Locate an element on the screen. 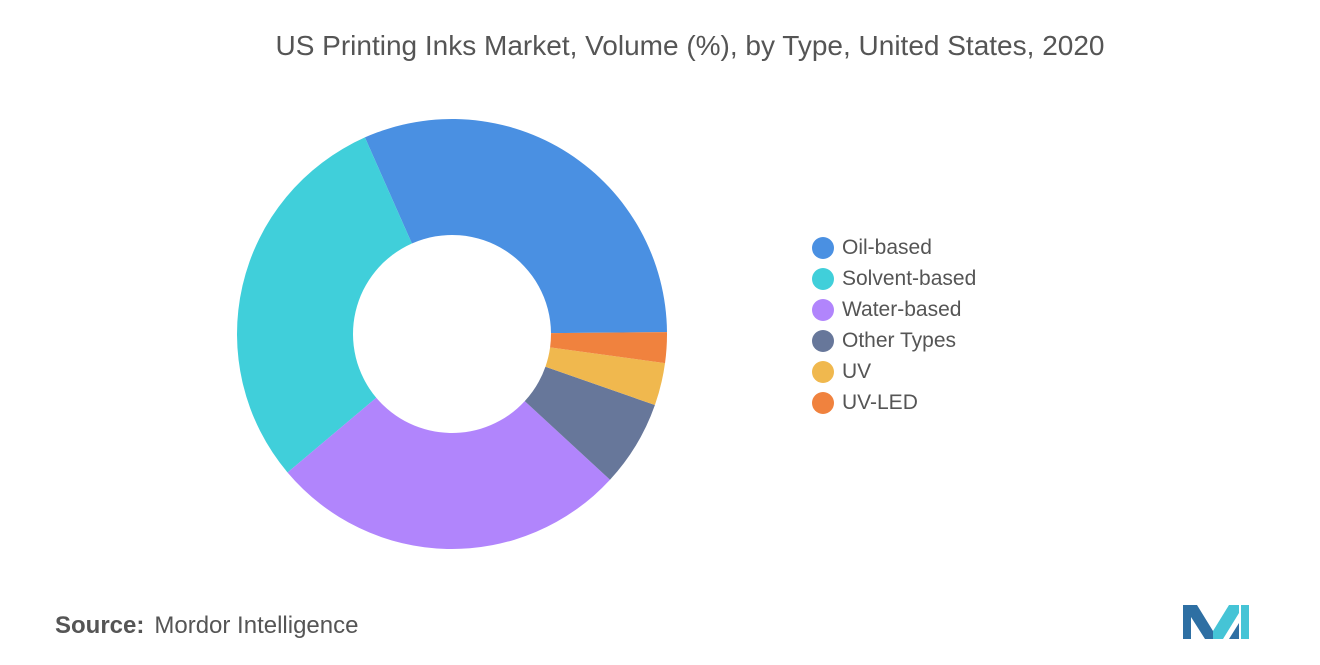  donut-slice-uv-led is located at coordinates (608, 348).